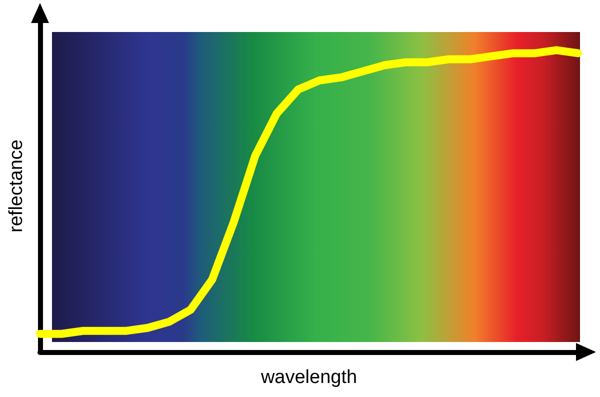 The height and width of the screenshot is (397, 600). I want to click on y-axis-title: reflectance, so click(16, 186).